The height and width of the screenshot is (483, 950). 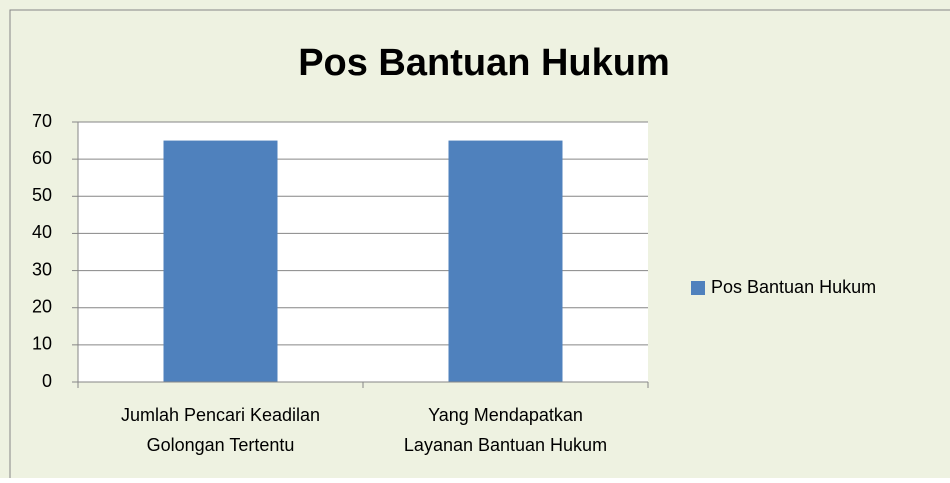 What do you see at coordinates (484, 63) in the screenshot?
I see `chart-title: Pos Bantuan Hukum` at bounding box center [484, 63].